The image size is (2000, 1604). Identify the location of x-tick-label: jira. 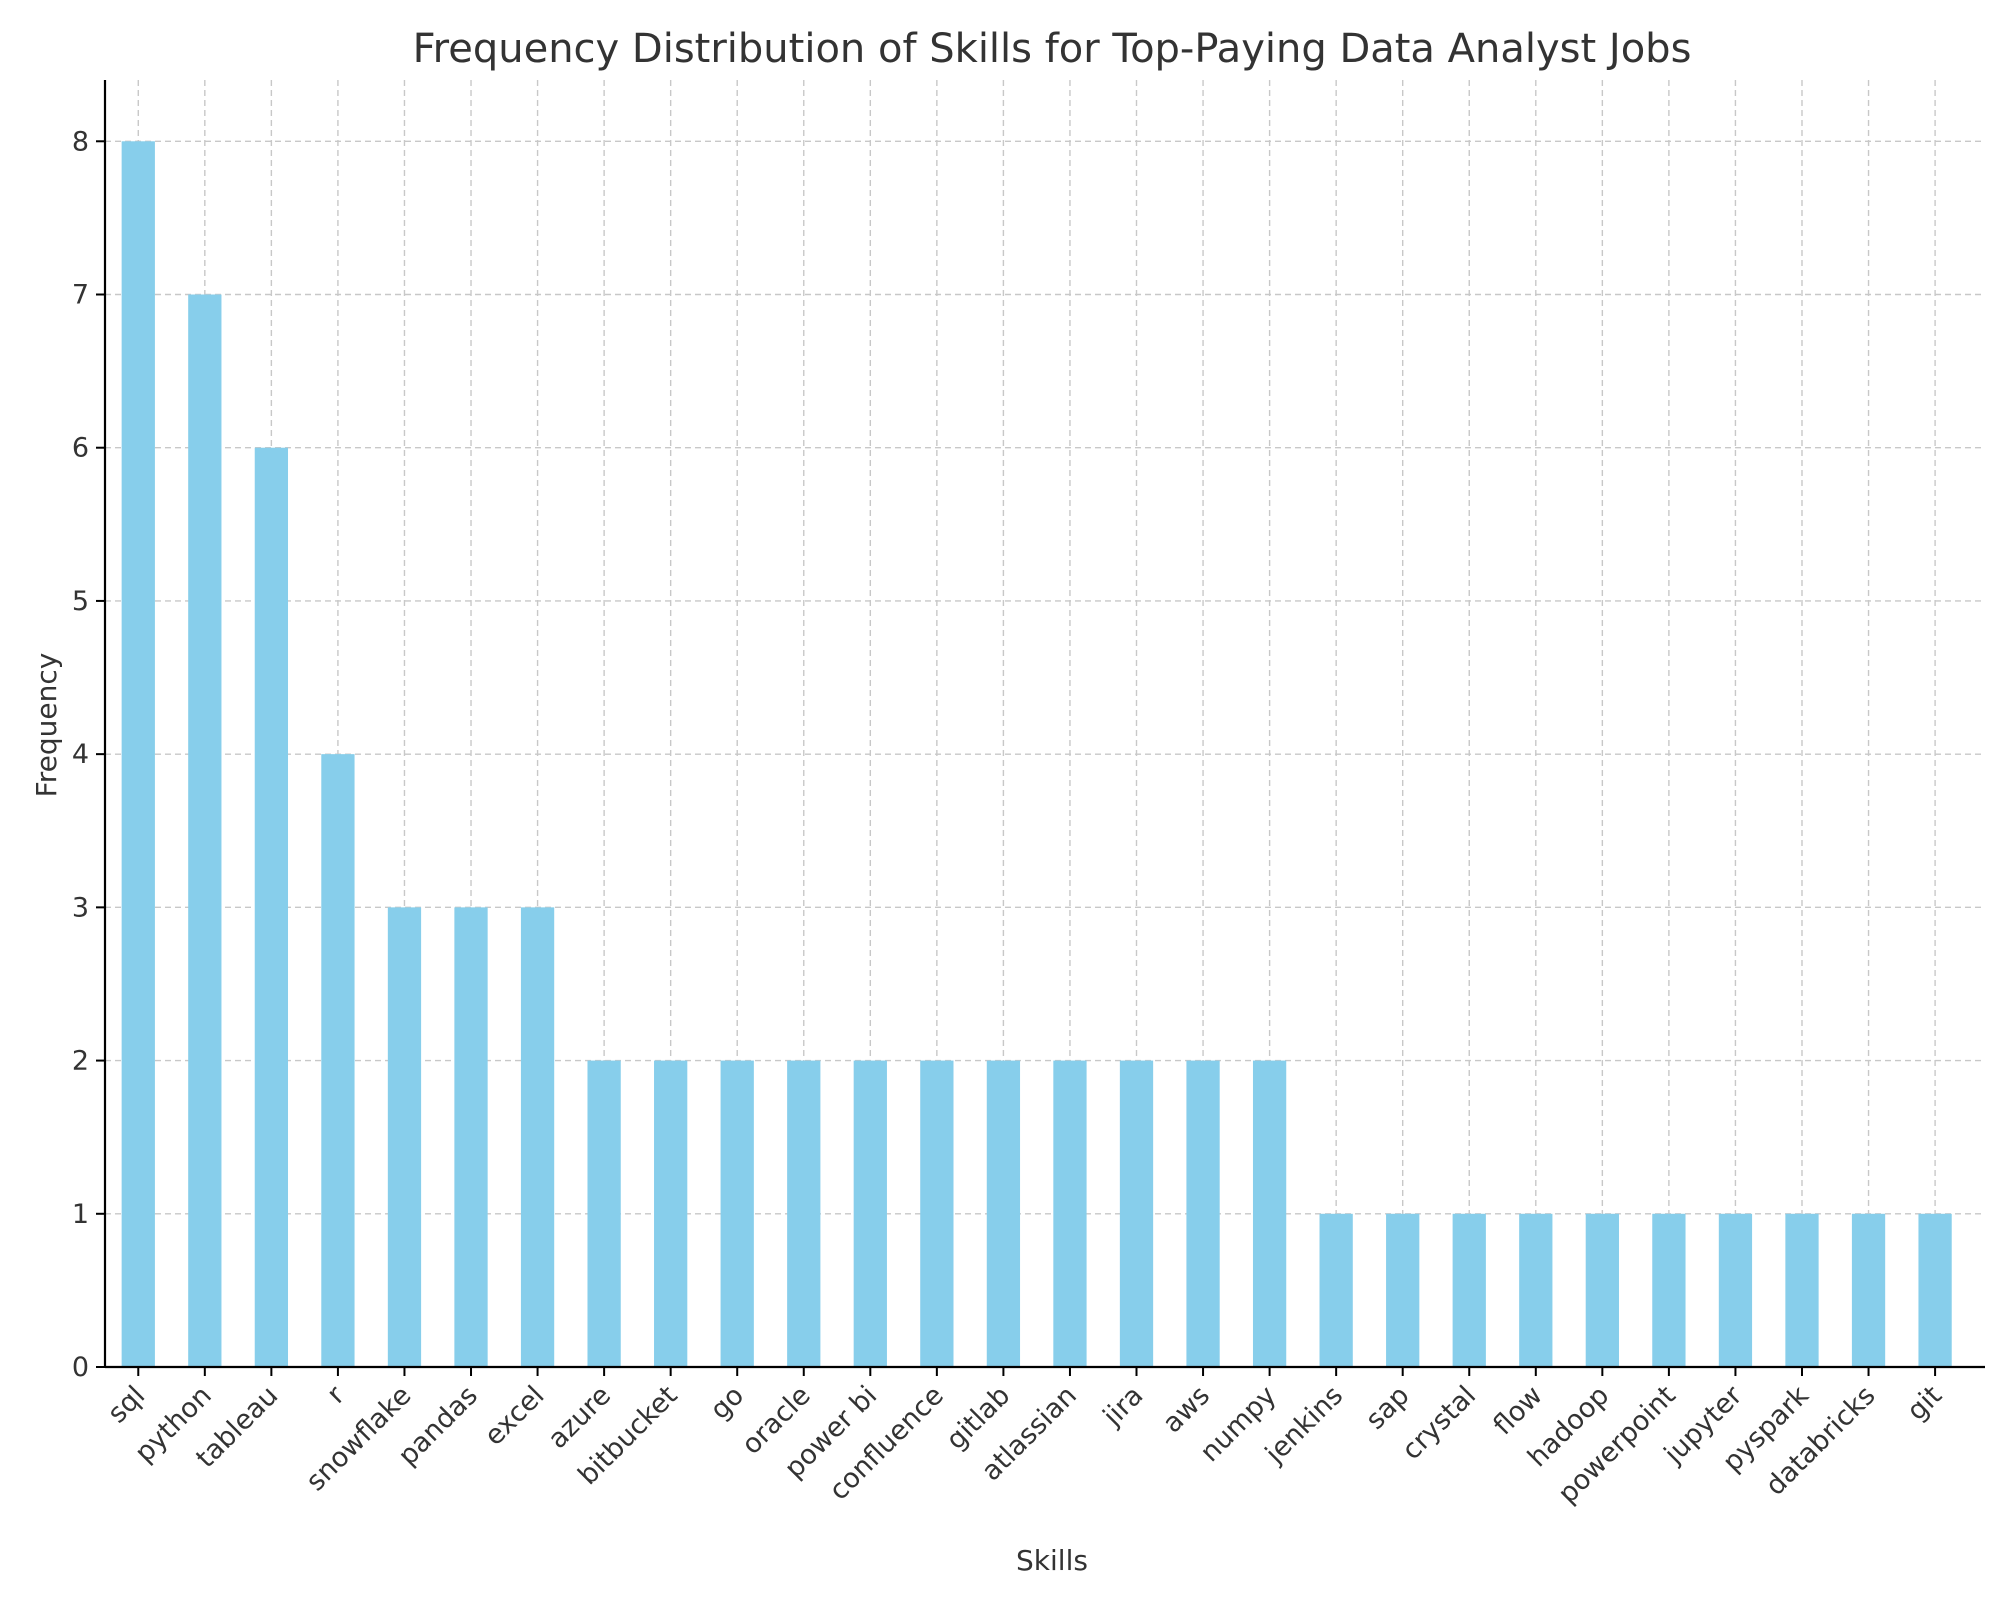
(1123, 1406).